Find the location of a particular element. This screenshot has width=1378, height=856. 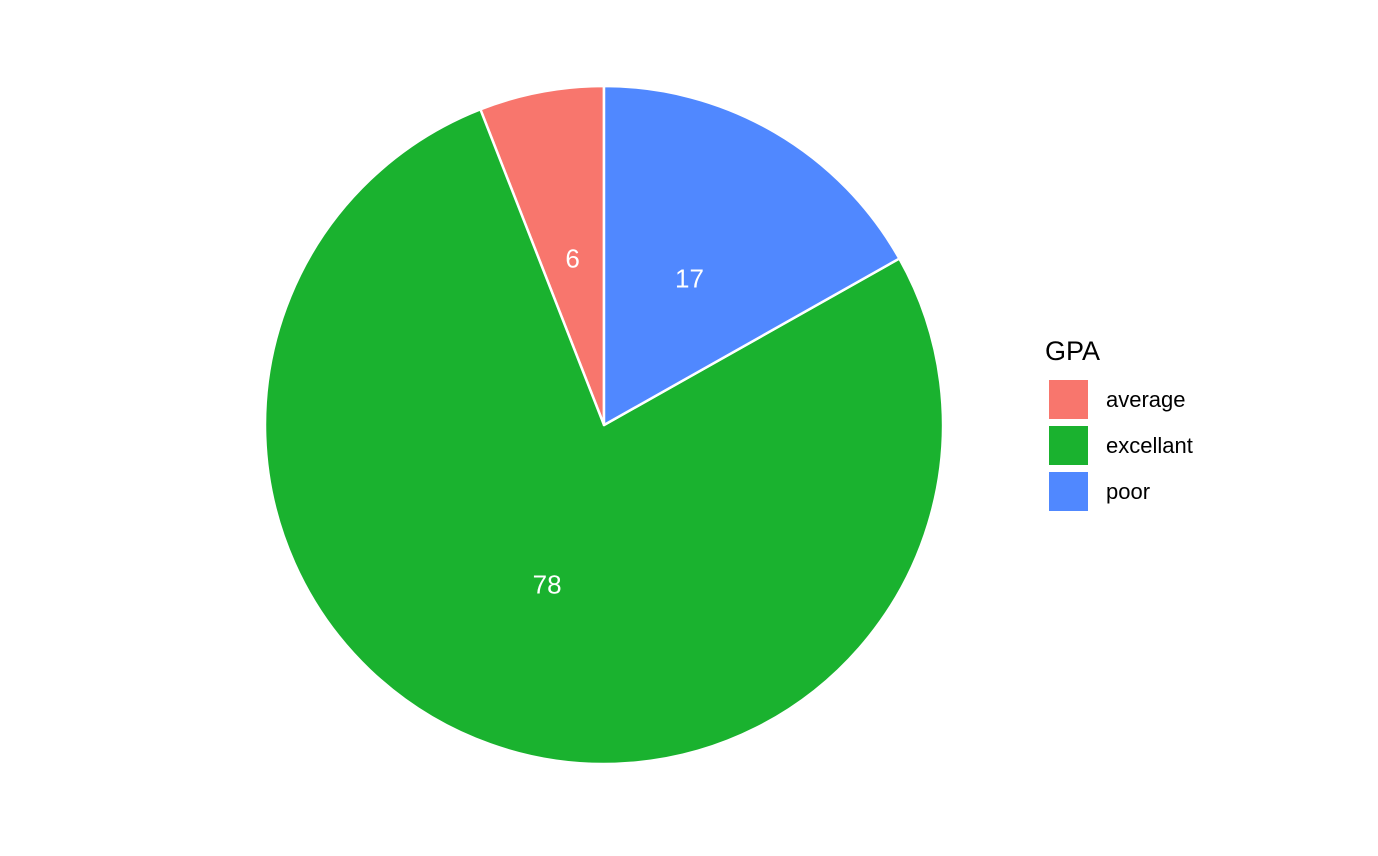

legend: GPA average excellant poor is located at coordinates (1119, 423).